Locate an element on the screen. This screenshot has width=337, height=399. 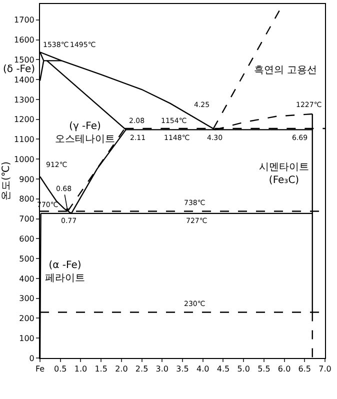
y-tick-label: 200 is located at coordinates (26, 319).